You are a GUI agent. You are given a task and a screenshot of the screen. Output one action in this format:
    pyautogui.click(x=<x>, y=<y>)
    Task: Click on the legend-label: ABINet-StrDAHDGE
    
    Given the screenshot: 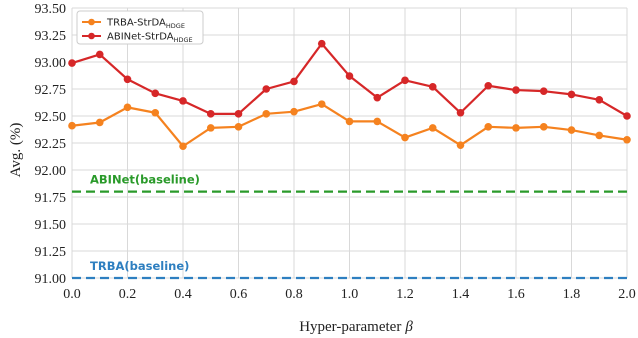 What is the action you would take?
    pyautogui.click(x=150, y=38)
    